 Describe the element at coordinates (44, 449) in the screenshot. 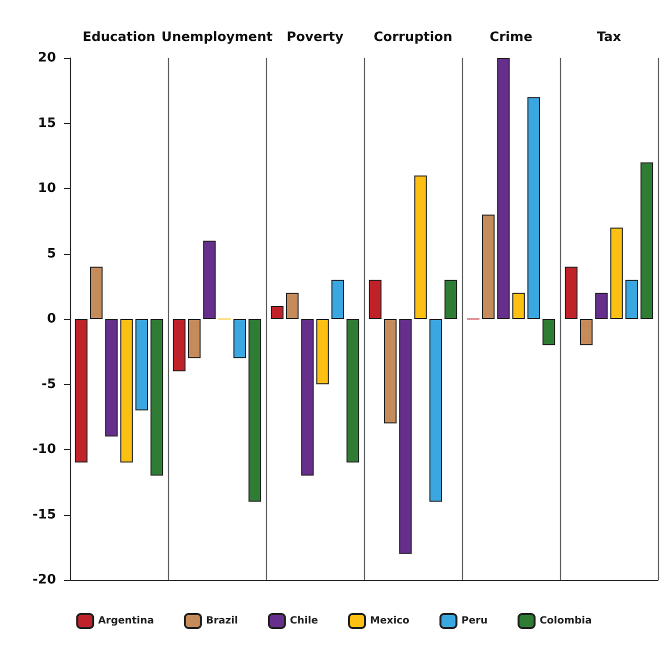

I see `y-tick-label: -10` at that location.